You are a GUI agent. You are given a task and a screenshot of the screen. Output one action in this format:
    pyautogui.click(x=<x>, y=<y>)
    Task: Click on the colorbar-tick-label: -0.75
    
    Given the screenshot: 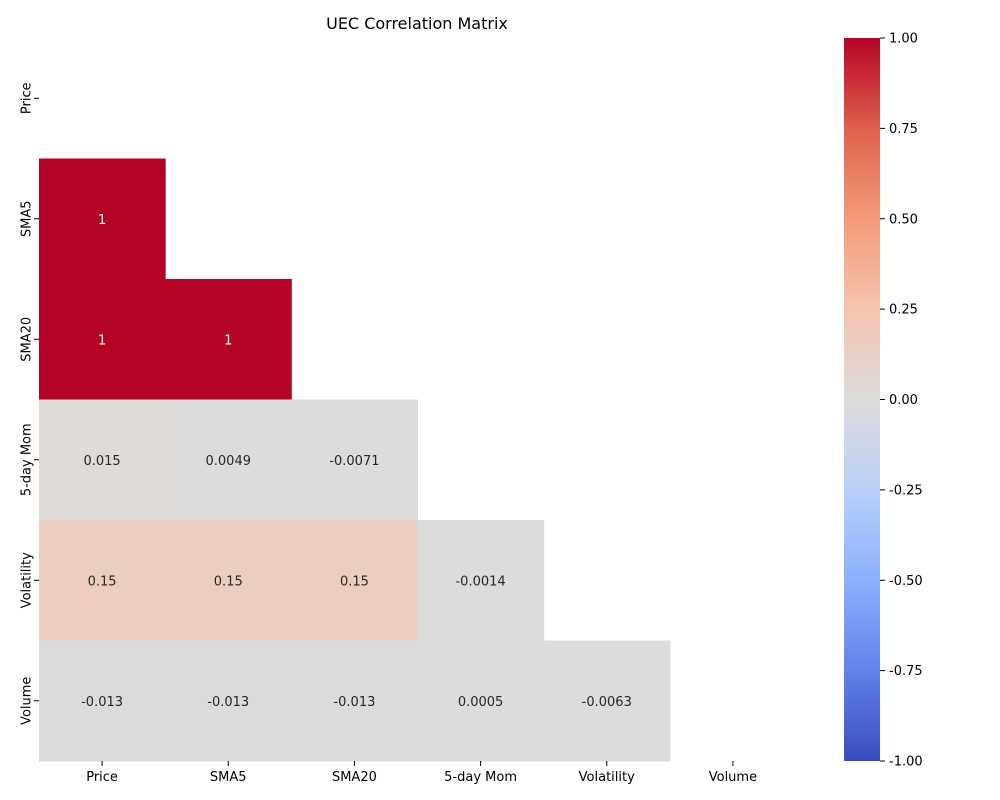 What is the action you would take?
    pyautogui.click(x=906, y=671)
    